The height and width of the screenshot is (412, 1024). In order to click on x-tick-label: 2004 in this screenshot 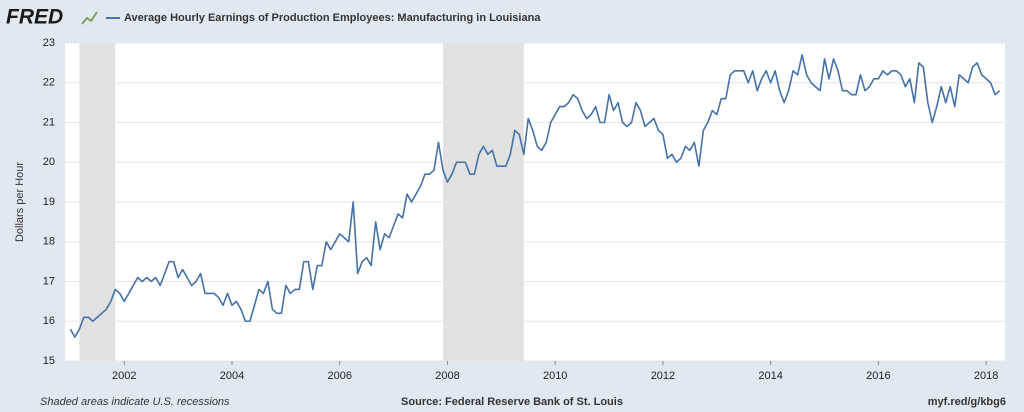, I will do `click(232, 376)`.